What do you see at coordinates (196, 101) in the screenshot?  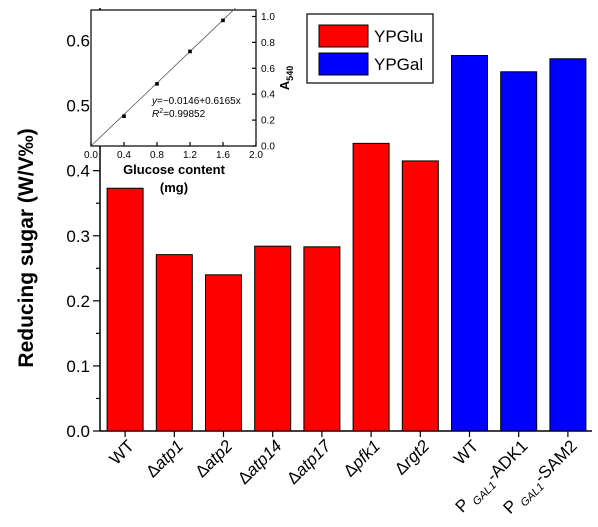 I see `inset-equation: y=−0.0146+0.6165x` at bounding box center [196, 101].